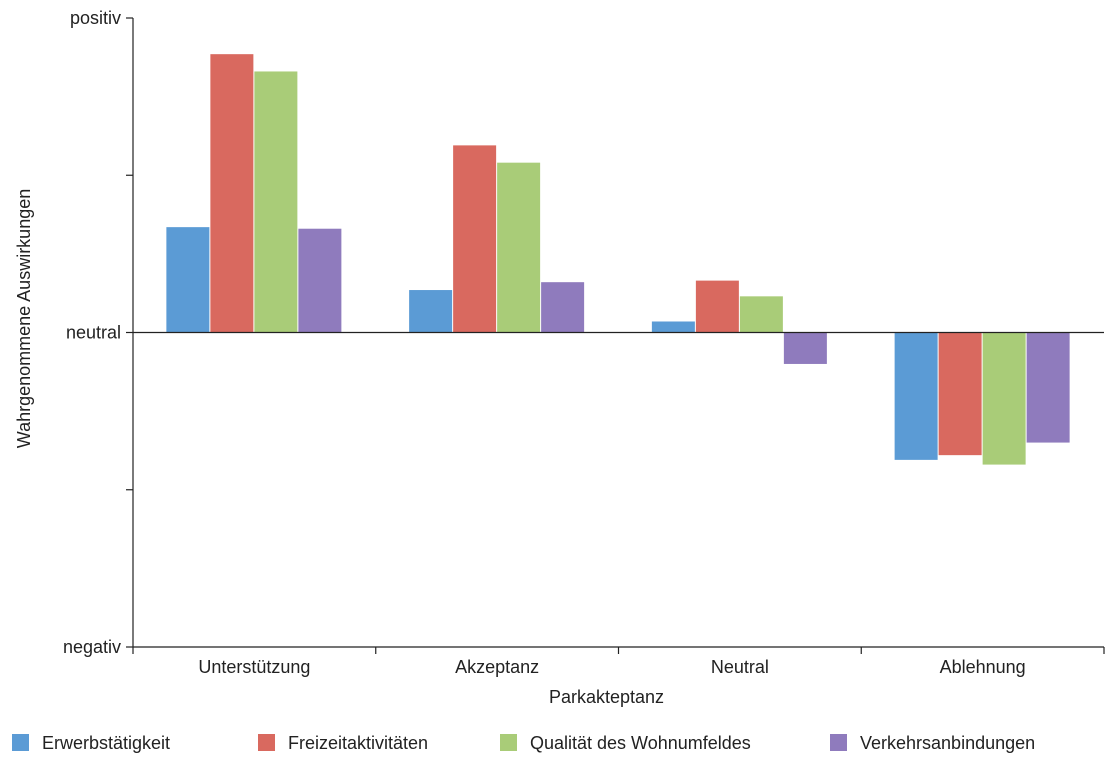  I want to click on y-axis-title: Wahrgenommene Auswirkungen, so click(24, 318).